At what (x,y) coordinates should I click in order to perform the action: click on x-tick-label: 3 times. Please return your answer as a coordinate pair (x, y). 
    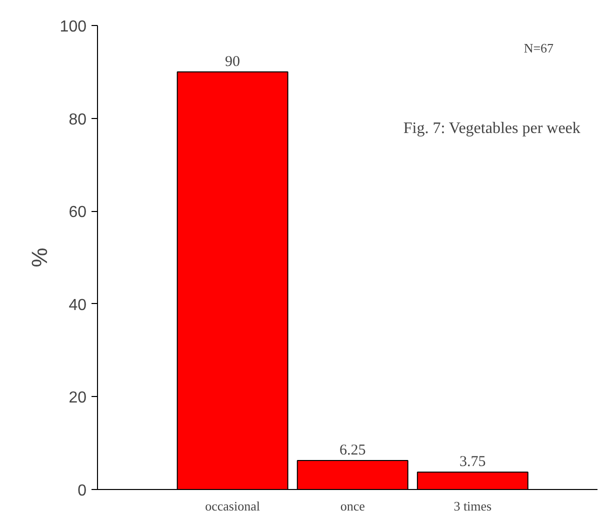
    Looking at the image, I should click on (473, 506).